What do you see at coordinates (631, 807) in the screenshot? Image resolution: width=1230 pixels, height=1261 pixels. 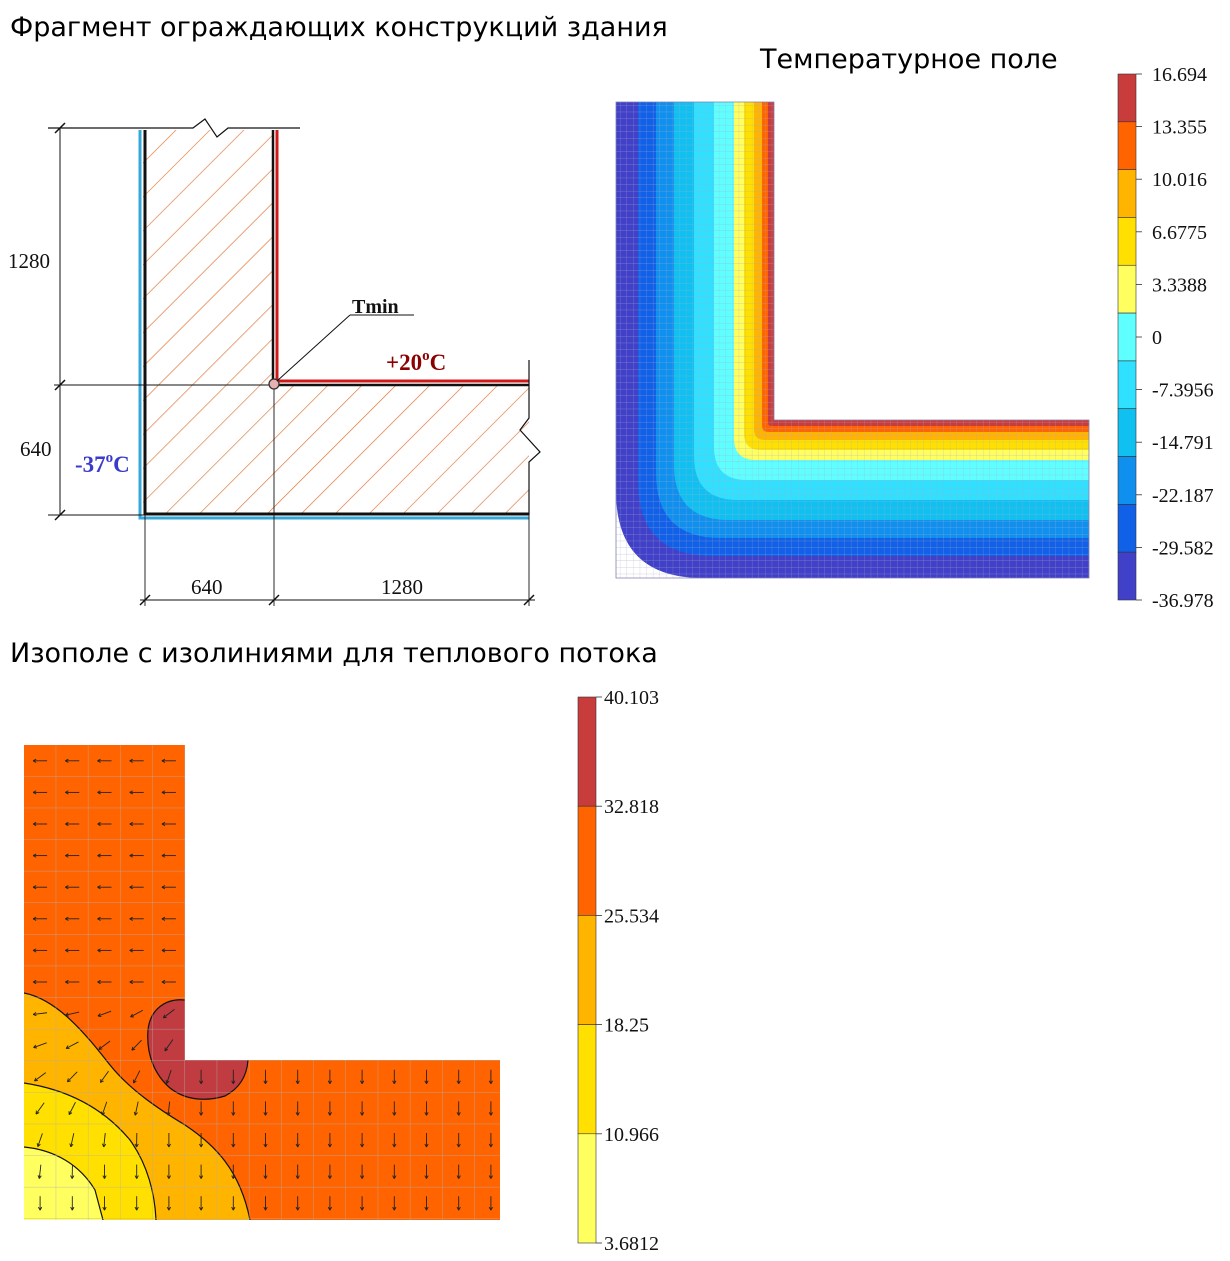 I see `legend-label: 32.818` at bounding box center [631, 807].